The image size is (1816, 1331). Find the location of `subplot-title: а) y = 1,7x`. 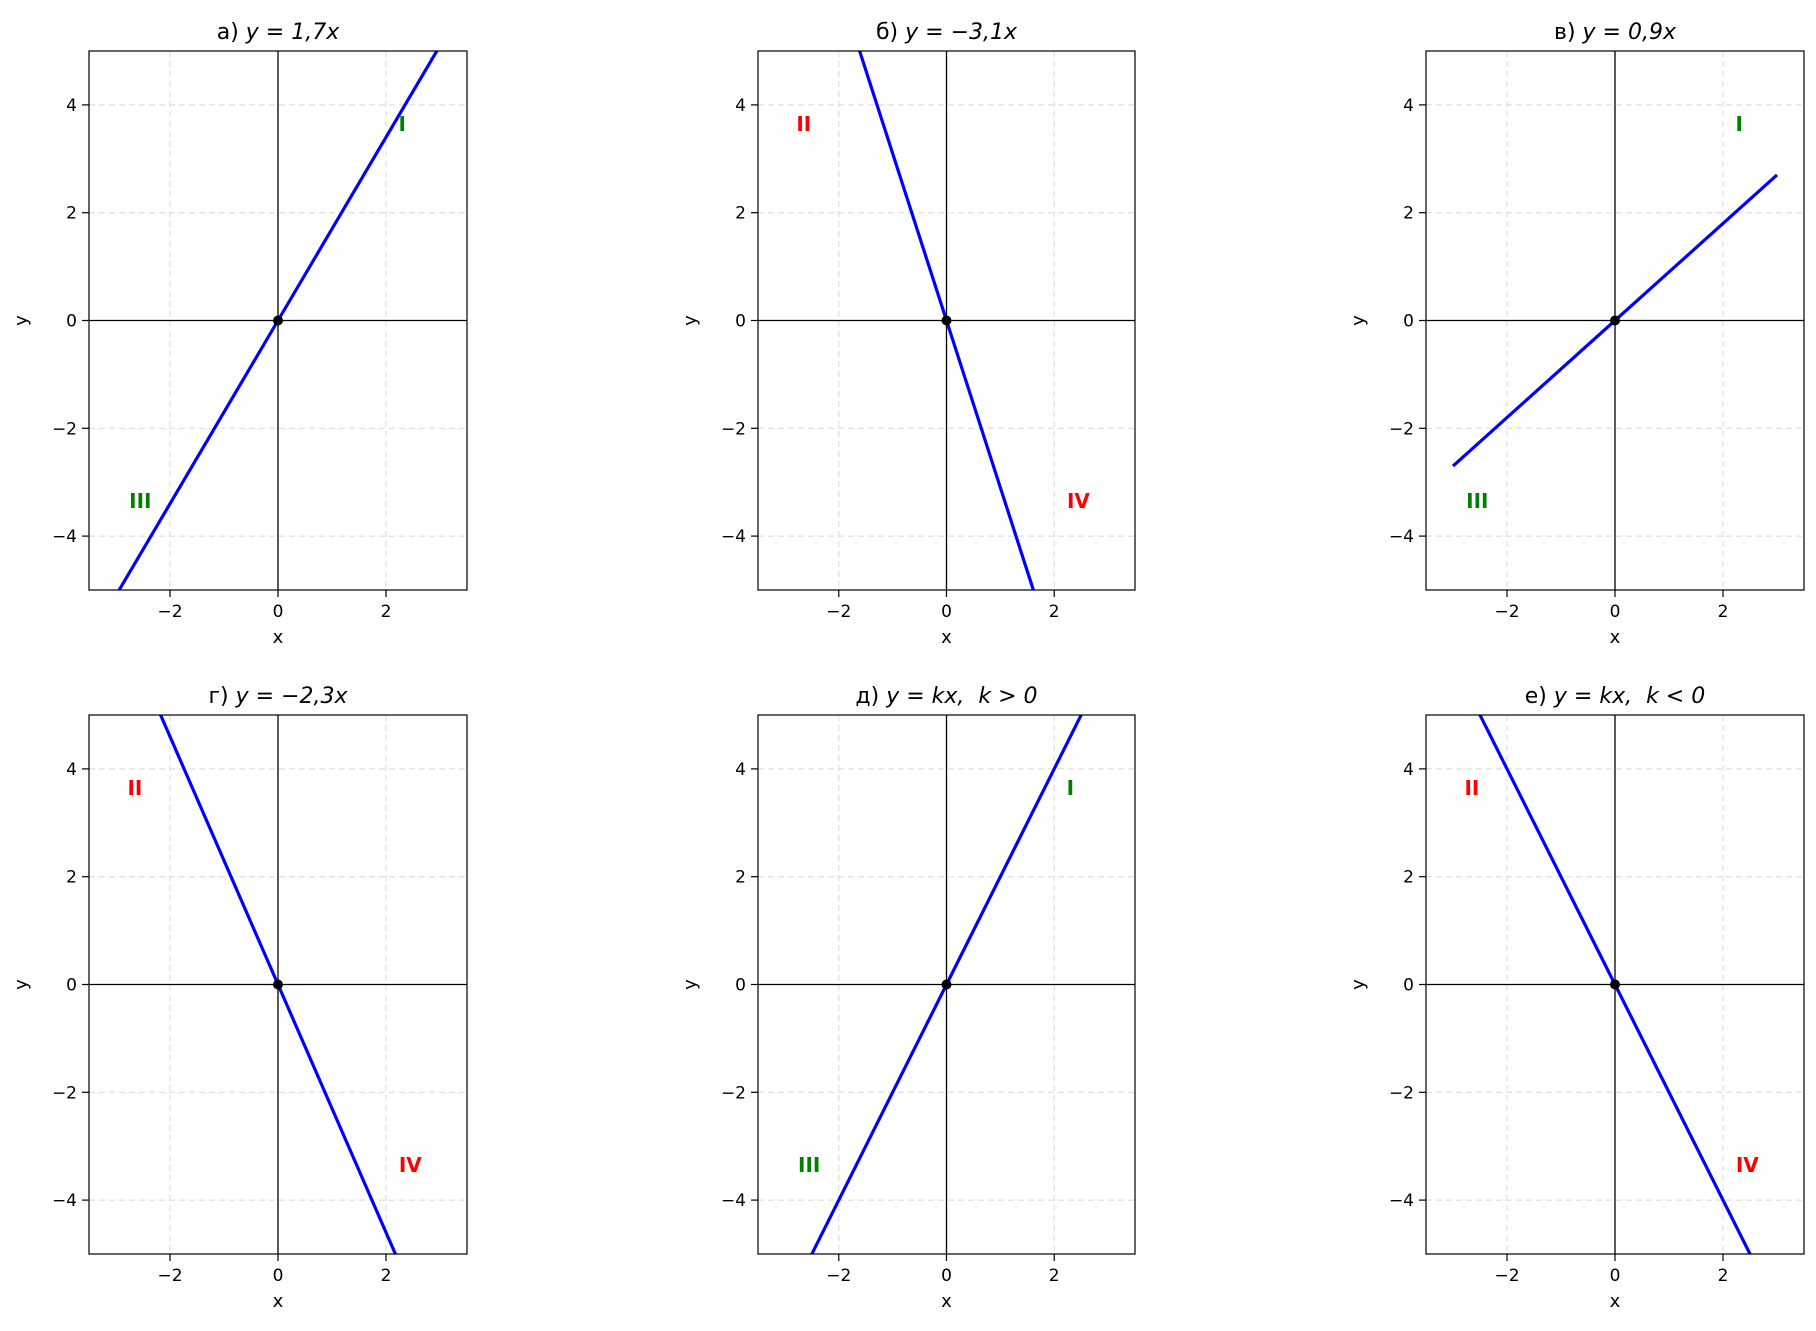

subplot-title: а) y = 1,7x is located at coordinates (278, 32).